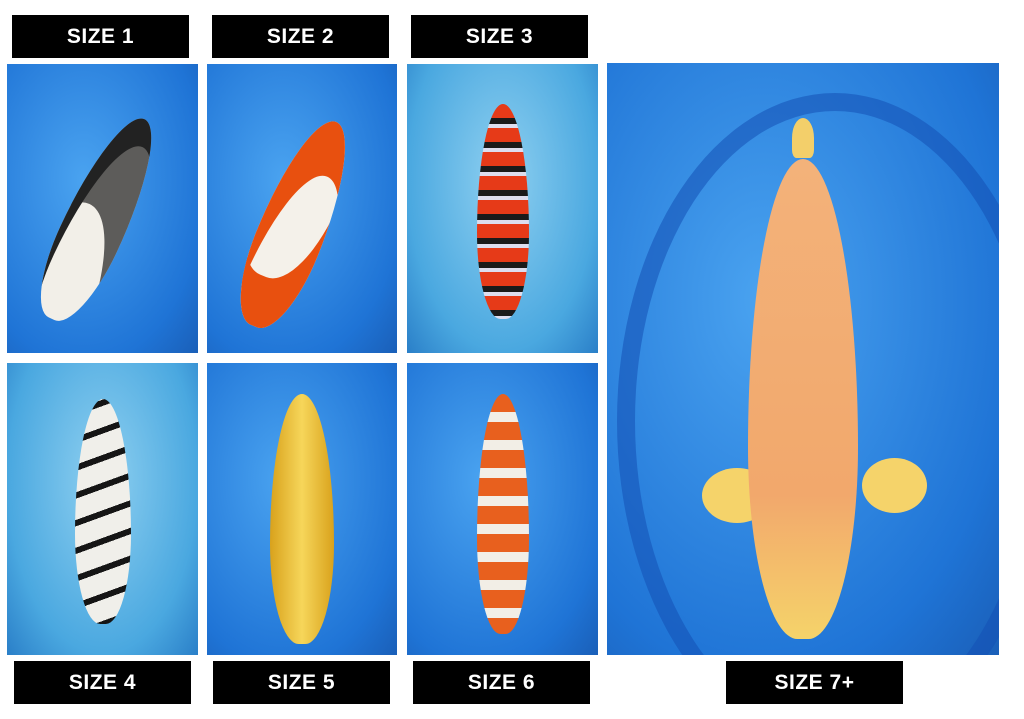 This screenshot has width=1024, height=719. What do you see at coordinates (501, 682) in the screenshot?
I see `label-size-6: SIZE 6` at bounding box center [501, 682].